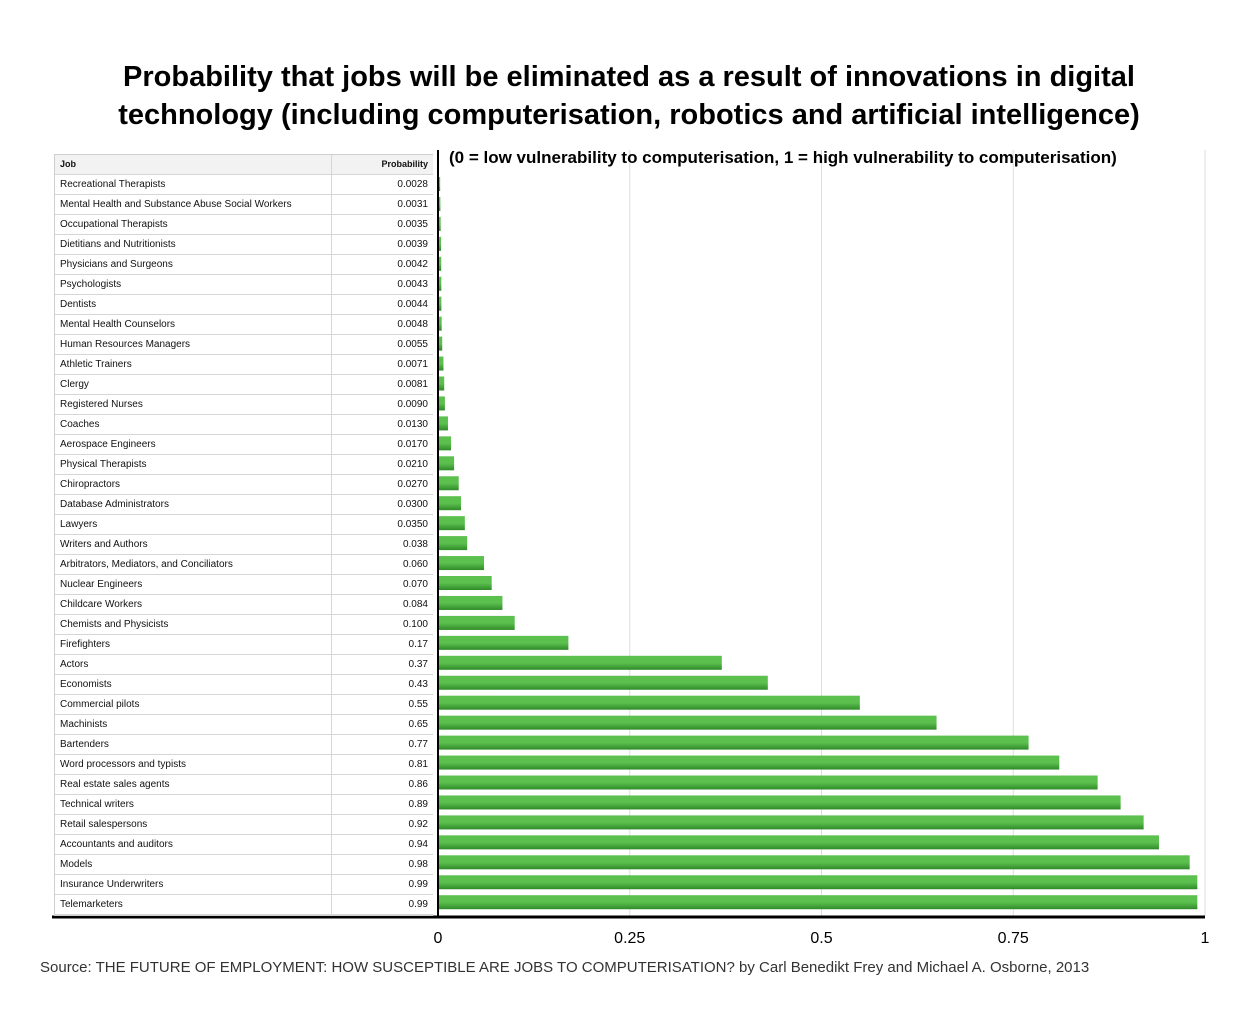 This screenshot has height=1022, width=1258. Describe the element at coordinates (90, 484) in the screenshot. I see `table-cell-job: Chiropractors` at that location.